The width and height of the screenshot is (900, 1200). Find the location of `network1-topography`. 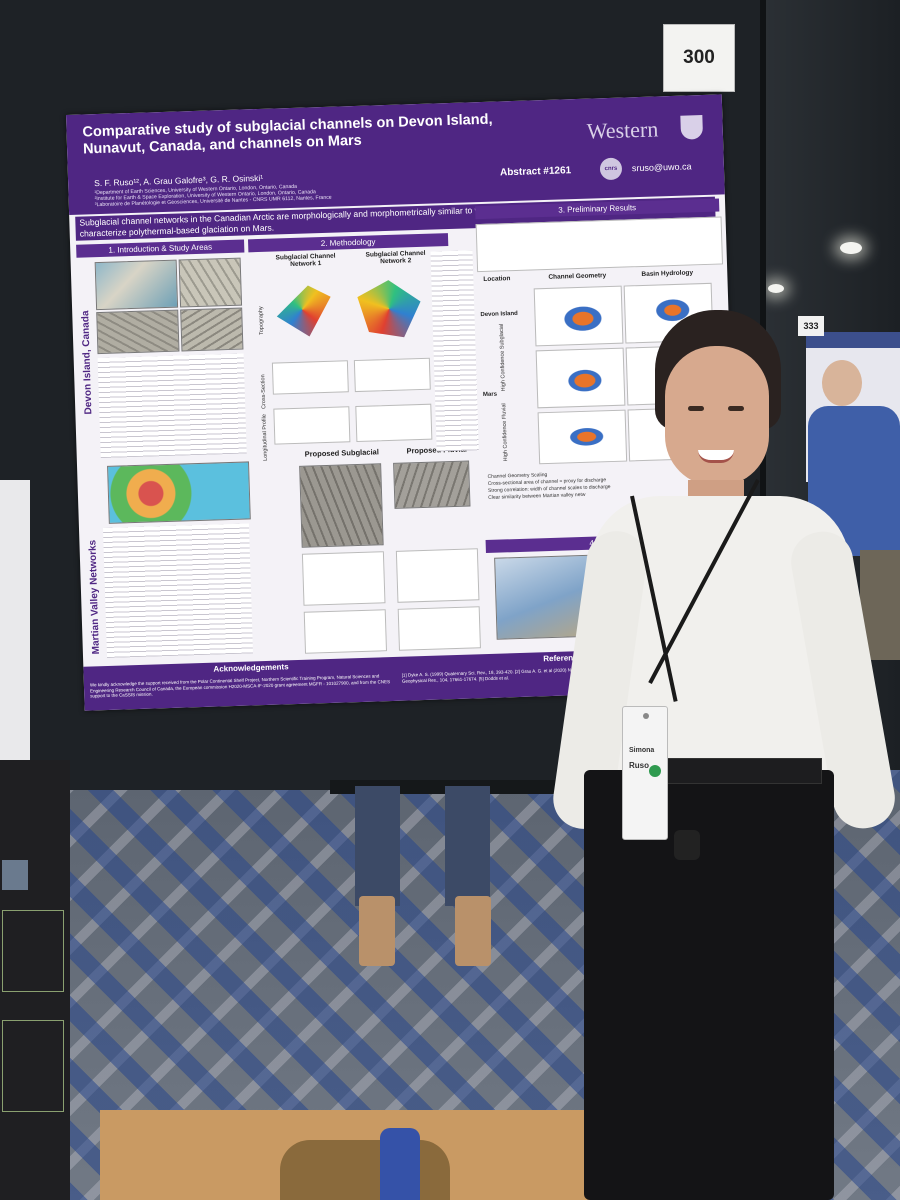

network1-topography is located at coordinates (302, 310).